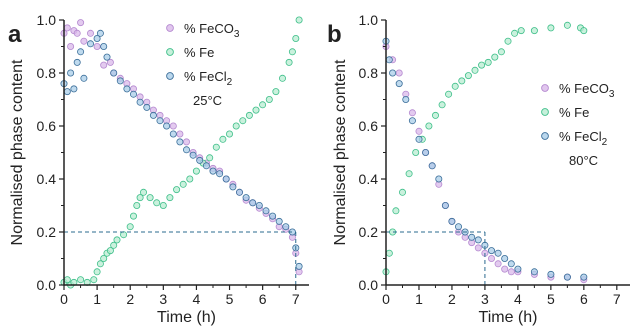 The image size is (635, 330). What do you see at coordinates (203, 54) in the screenshot?
I see `legend: % FeCO3 % Fe % FeCl2` at bounding box center [203, 54].